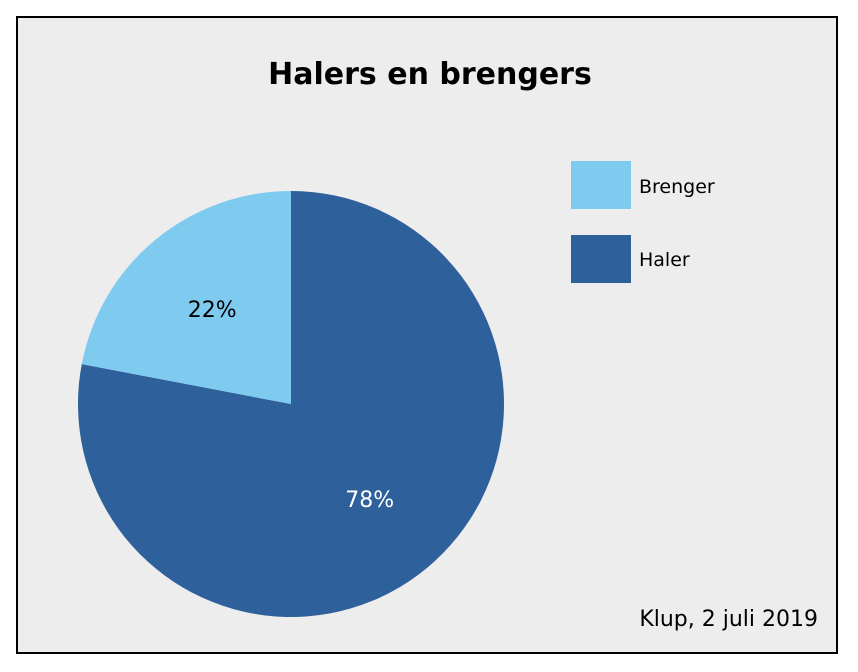 The image size is (858, 672). What do you see at coordinates (212, 310) in the screenshot?
I see `pie-slice-label-brenger: 22%` at bounding box center [212, 310].